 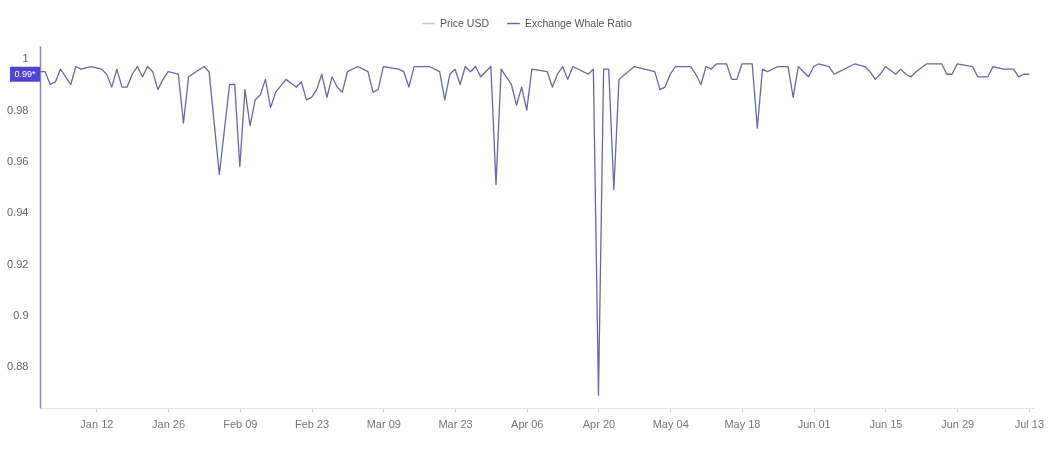 What do you see at coordinates (958, 423) in the screenshot?
I see `x-tick-label: Jun 29` at bounding box center [958, 423].